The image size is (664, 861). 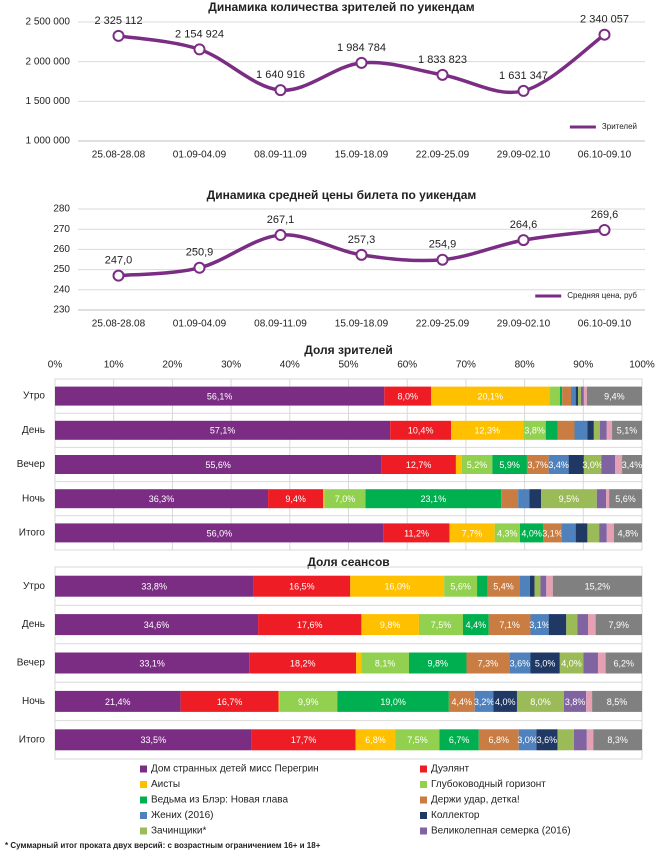 What do you see at coordinates (628, 533) in the screenshot?
I see `segment-label: 4,8%` at bounding box center [628, 533].